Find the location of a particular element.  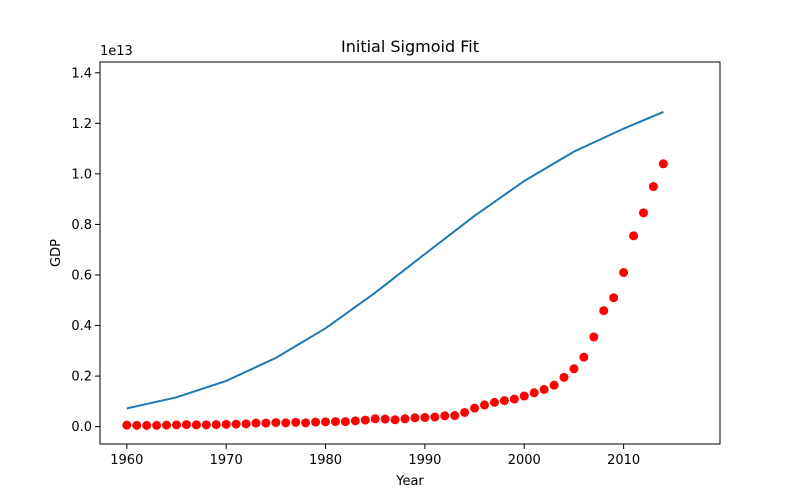

y-tick-label: 1.0 is located at coordinates (81, 174).